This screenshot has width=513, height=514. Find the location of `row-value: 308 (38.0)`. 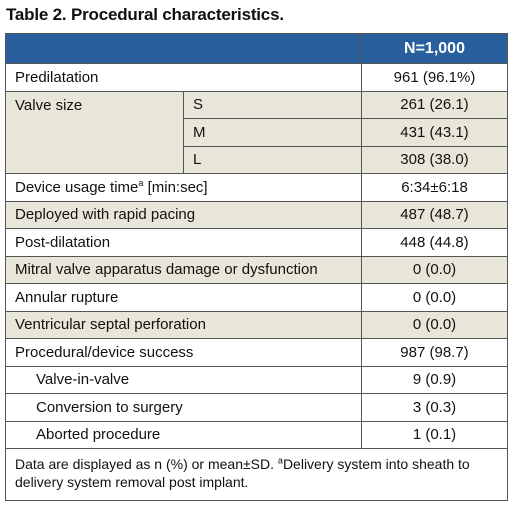

row-value: 308 (38.0) is located at coordinates (434, 159).